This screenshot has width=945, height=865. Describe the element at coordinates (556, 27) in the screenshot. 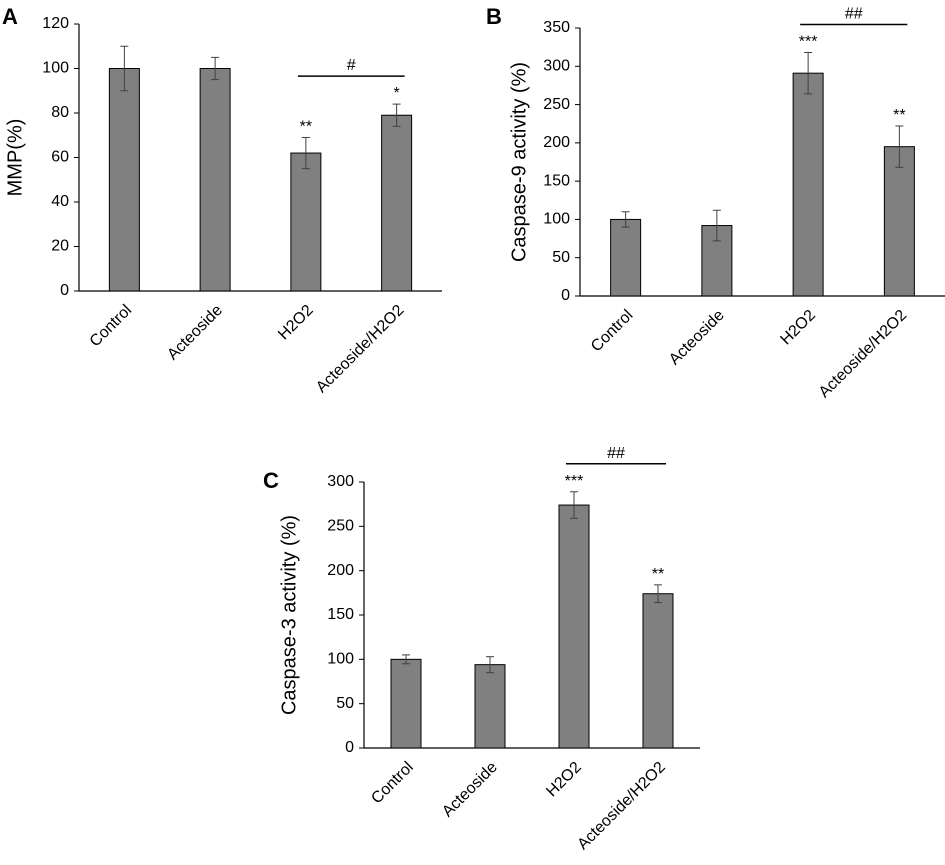

I see `y-tick-label: 350` at that location.